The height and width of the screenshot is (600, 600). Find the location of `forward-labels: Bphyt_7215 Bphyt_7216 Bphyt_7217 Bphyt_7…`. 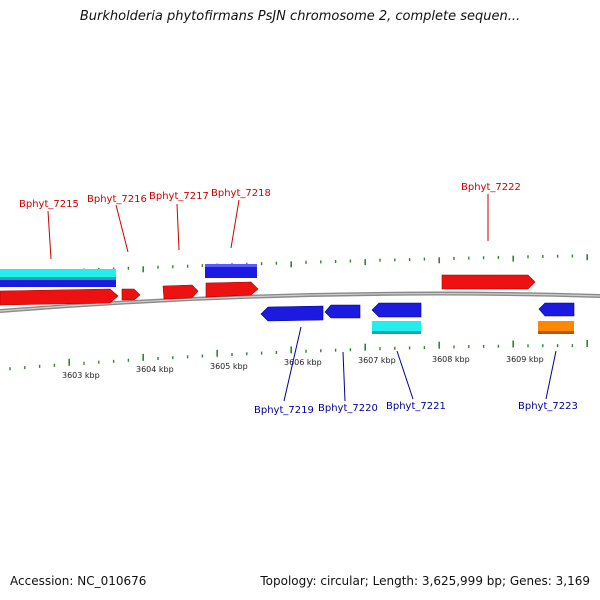

forward-labels: Bphyt_7215 Bphyt_7216 Bphyt_7217 Bphyt_7… is located at coordinates (270, 196).